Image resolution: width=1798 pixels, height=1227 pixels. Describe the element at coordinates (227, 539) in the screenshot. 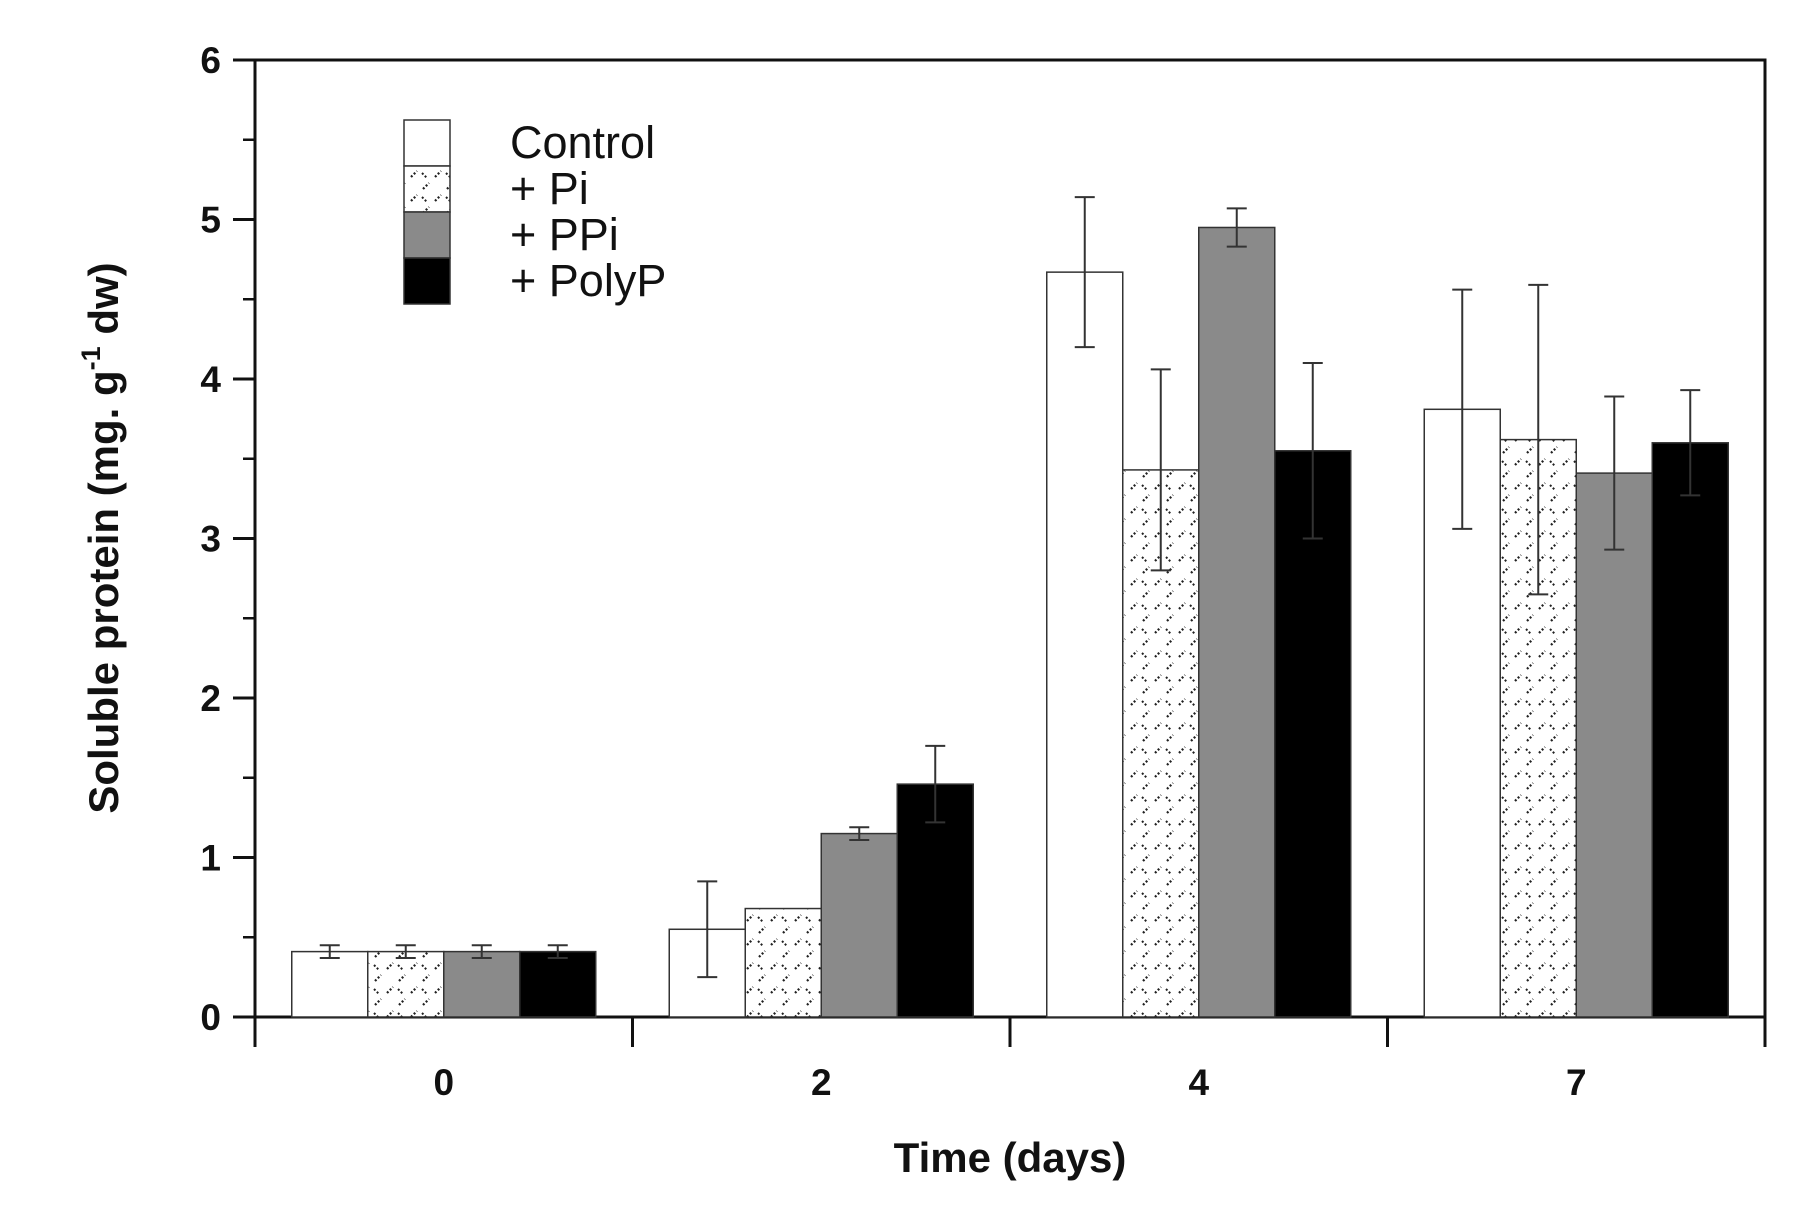

I see `y-axis: 0 1 2 3 4 5 6` at that location.